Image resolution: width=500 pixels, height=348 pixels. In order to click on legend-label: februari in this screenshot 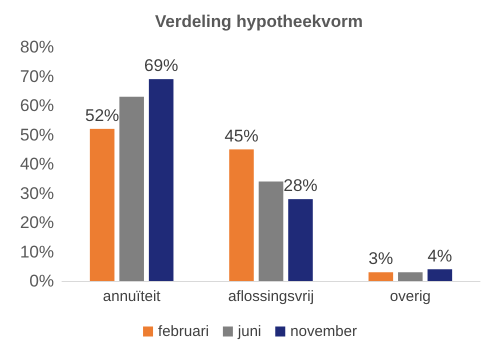, I will do `click(183, 331)`.